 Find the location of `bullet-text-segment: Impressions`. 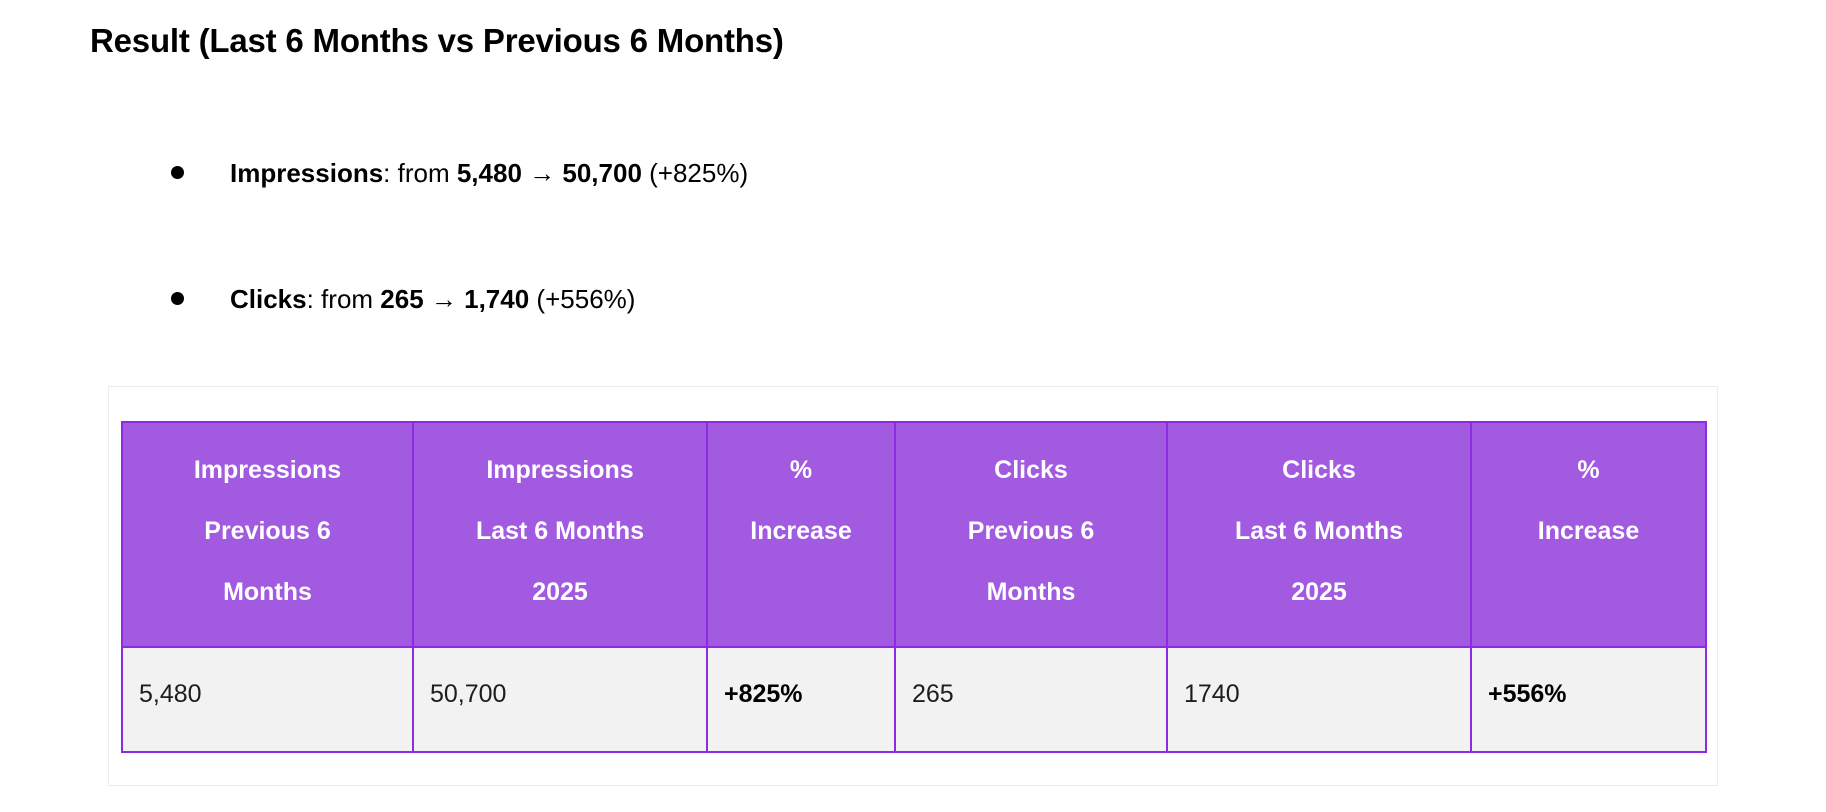

bullet-text-segment: Impressions is located at coordinates (307, 173).